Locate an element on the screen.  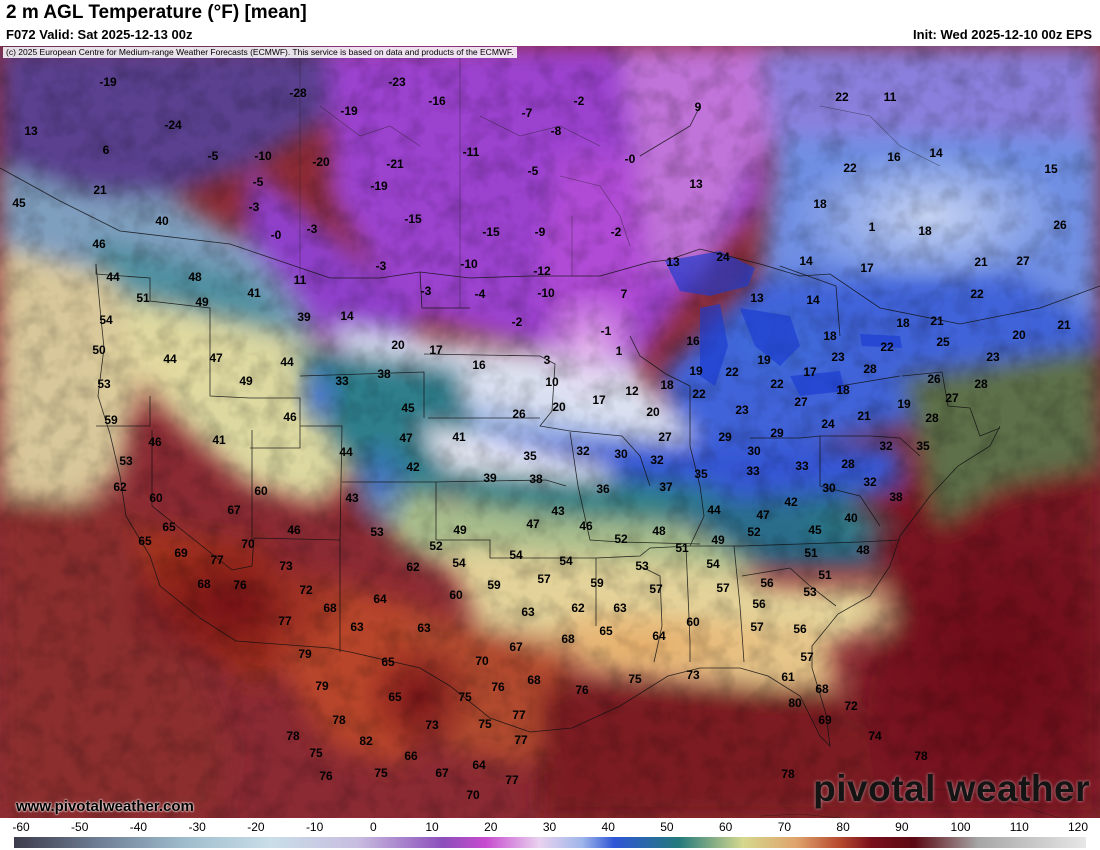
temperature-label: 11 is located at coordinates (890, 97).